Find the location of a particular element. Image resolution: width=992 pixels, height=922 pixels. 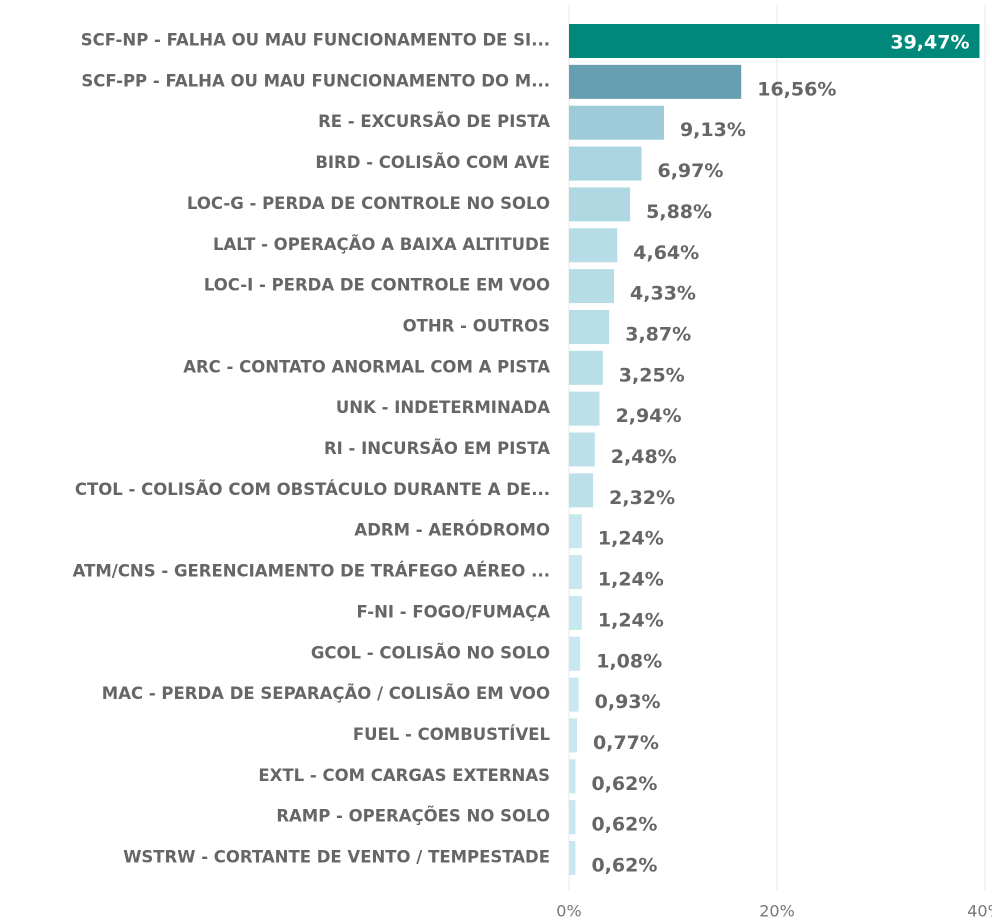

category-label: FUEL - COMBUSTÍVEL is located at coordinates (452, 734).